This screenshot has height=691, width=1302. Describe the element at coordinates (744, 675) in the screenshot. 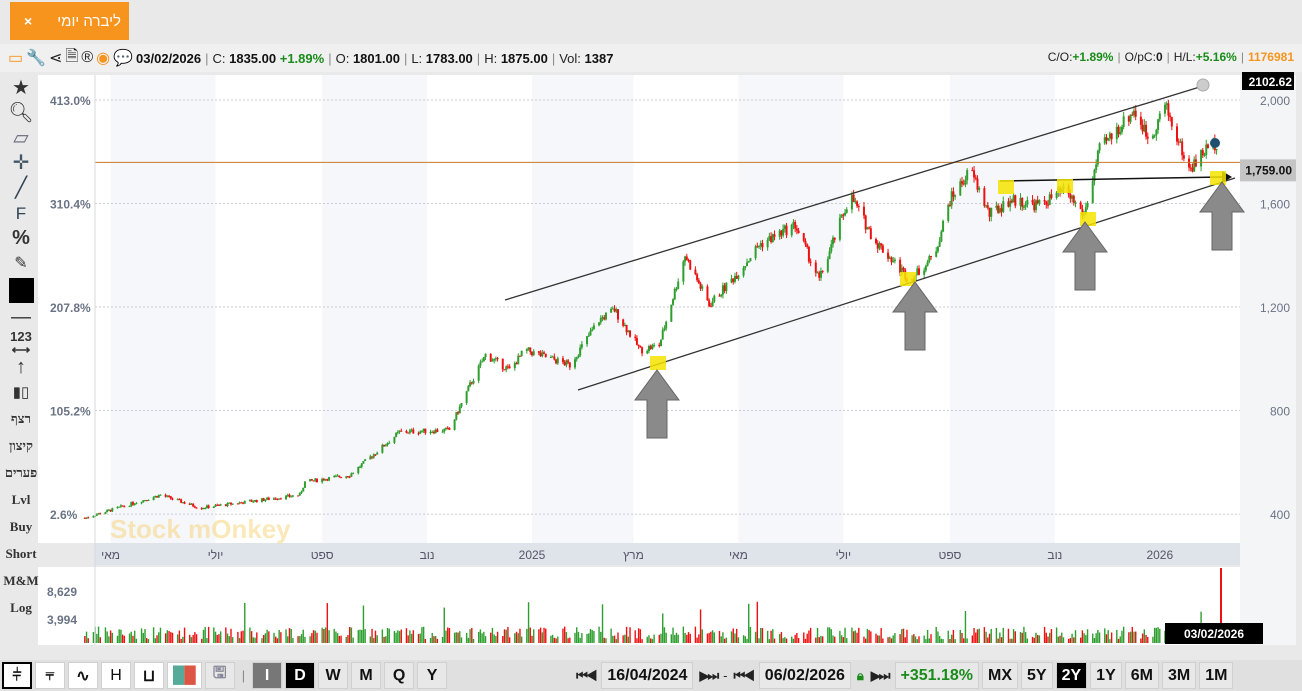

I see `end-rewind-icon: ⏮◀` at that location.